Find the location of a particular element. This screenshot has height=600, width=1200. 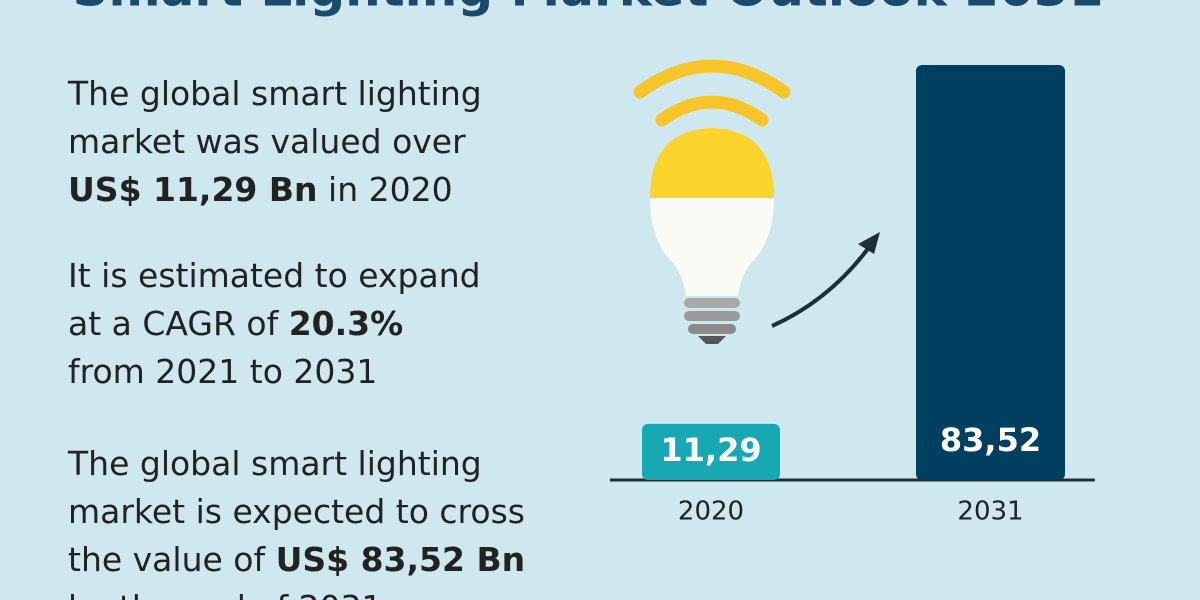

text-span: market is expected to cross is located at coordinates (296, 511).